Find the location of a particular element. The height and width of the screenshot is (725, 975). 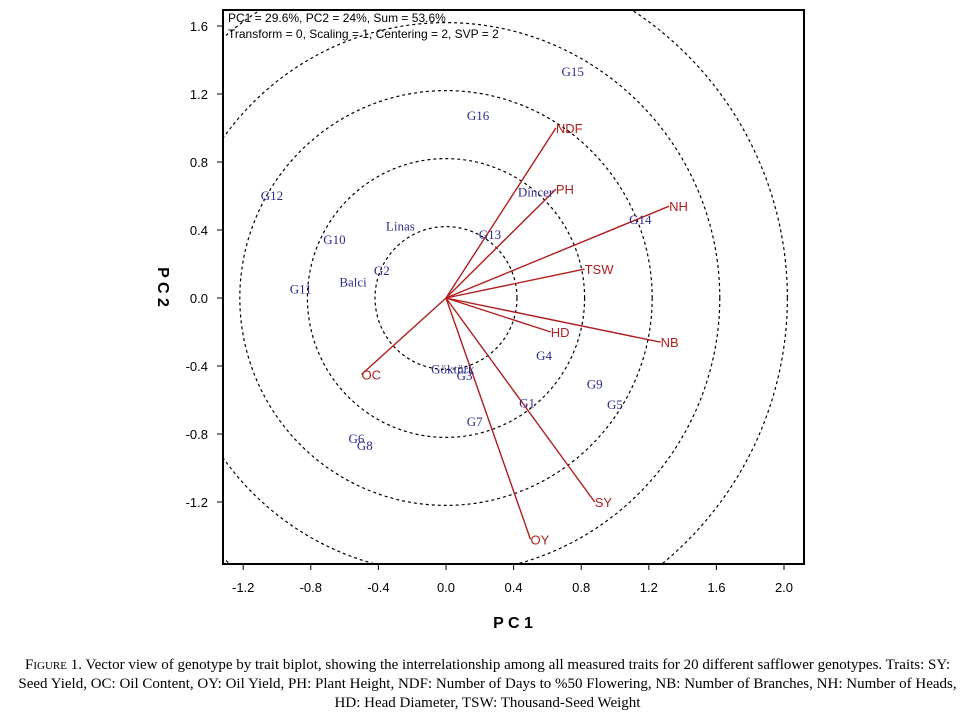

trait-label-nb: NB is located at coordinates (670, 342).